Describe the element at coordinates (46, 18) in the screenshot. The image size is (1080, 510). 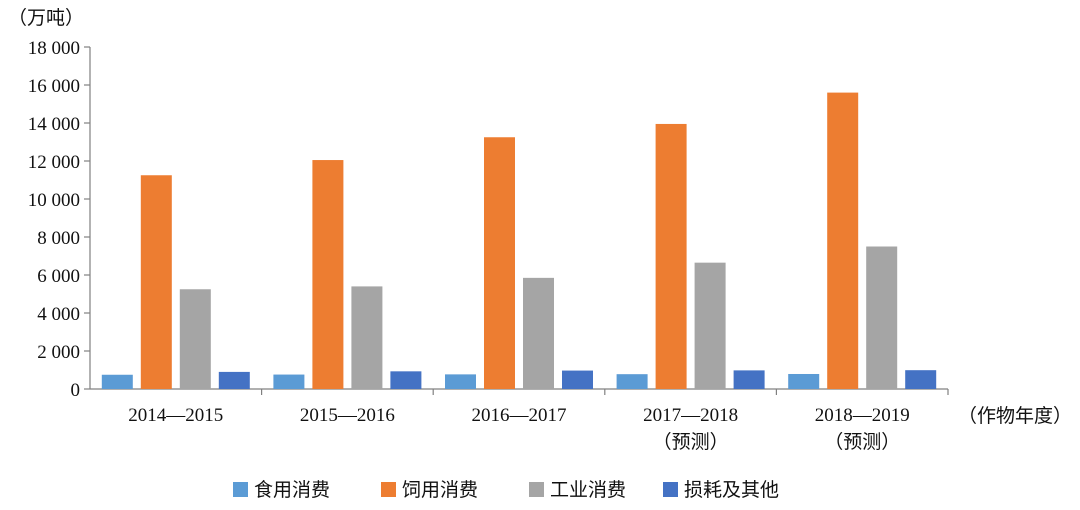
I see `y-axis-unit: （万吨）` at that location.